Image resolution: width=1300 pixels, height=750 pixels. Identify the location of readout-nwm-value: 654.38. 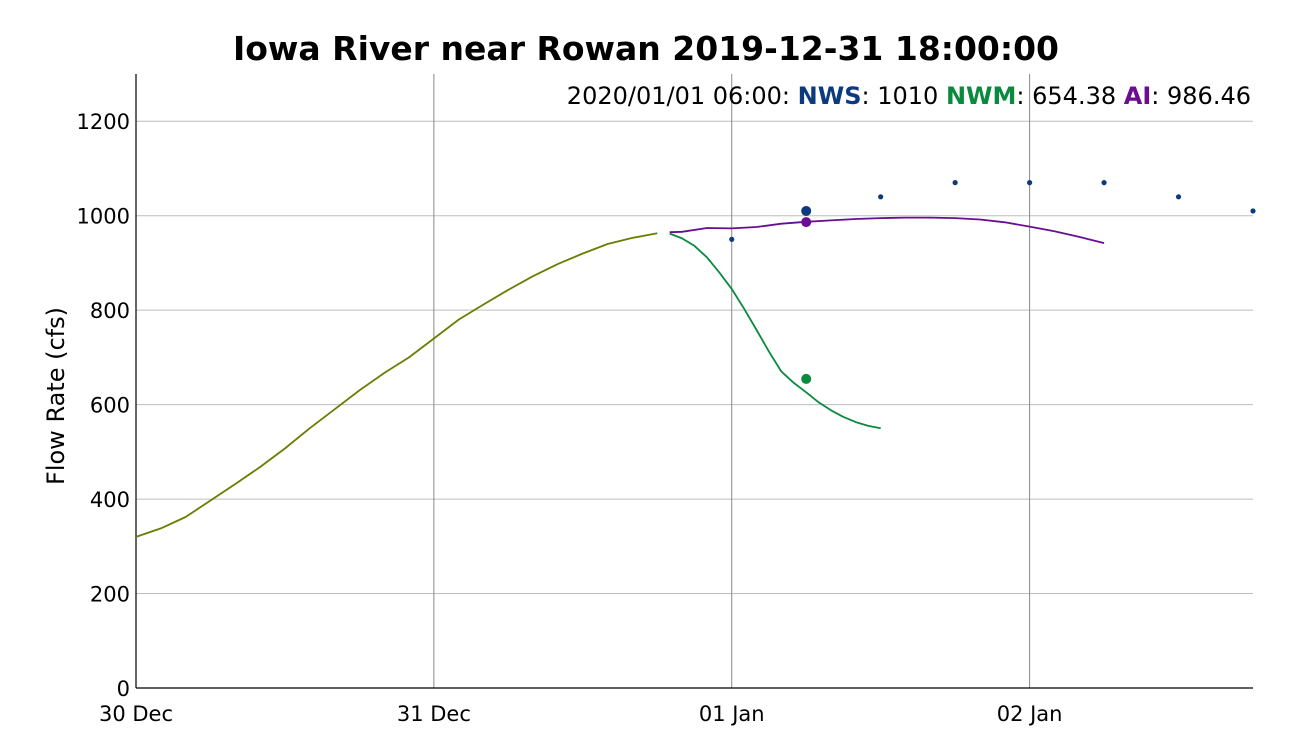
(1074, 96).